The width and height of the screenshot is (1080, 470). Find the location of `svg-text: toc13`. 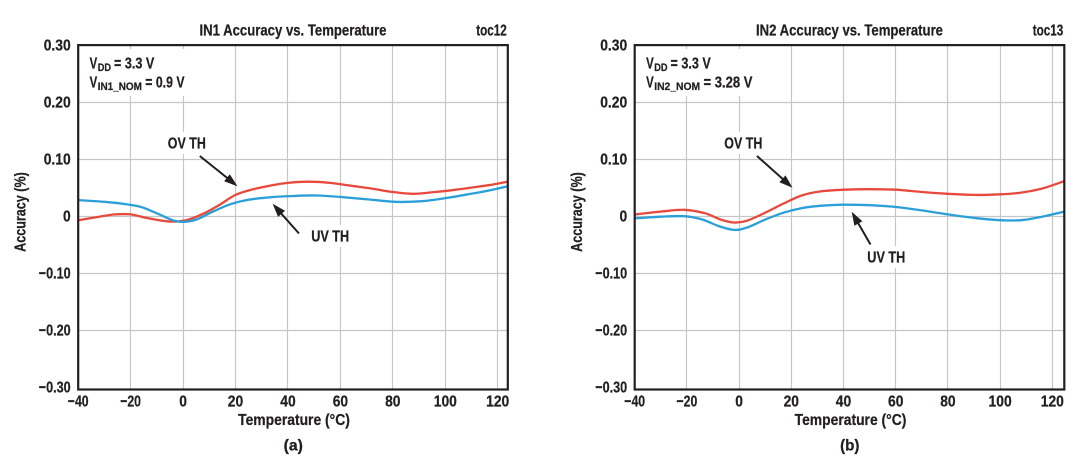

svg-text: toc13 is located at coordinates (1048, 31).